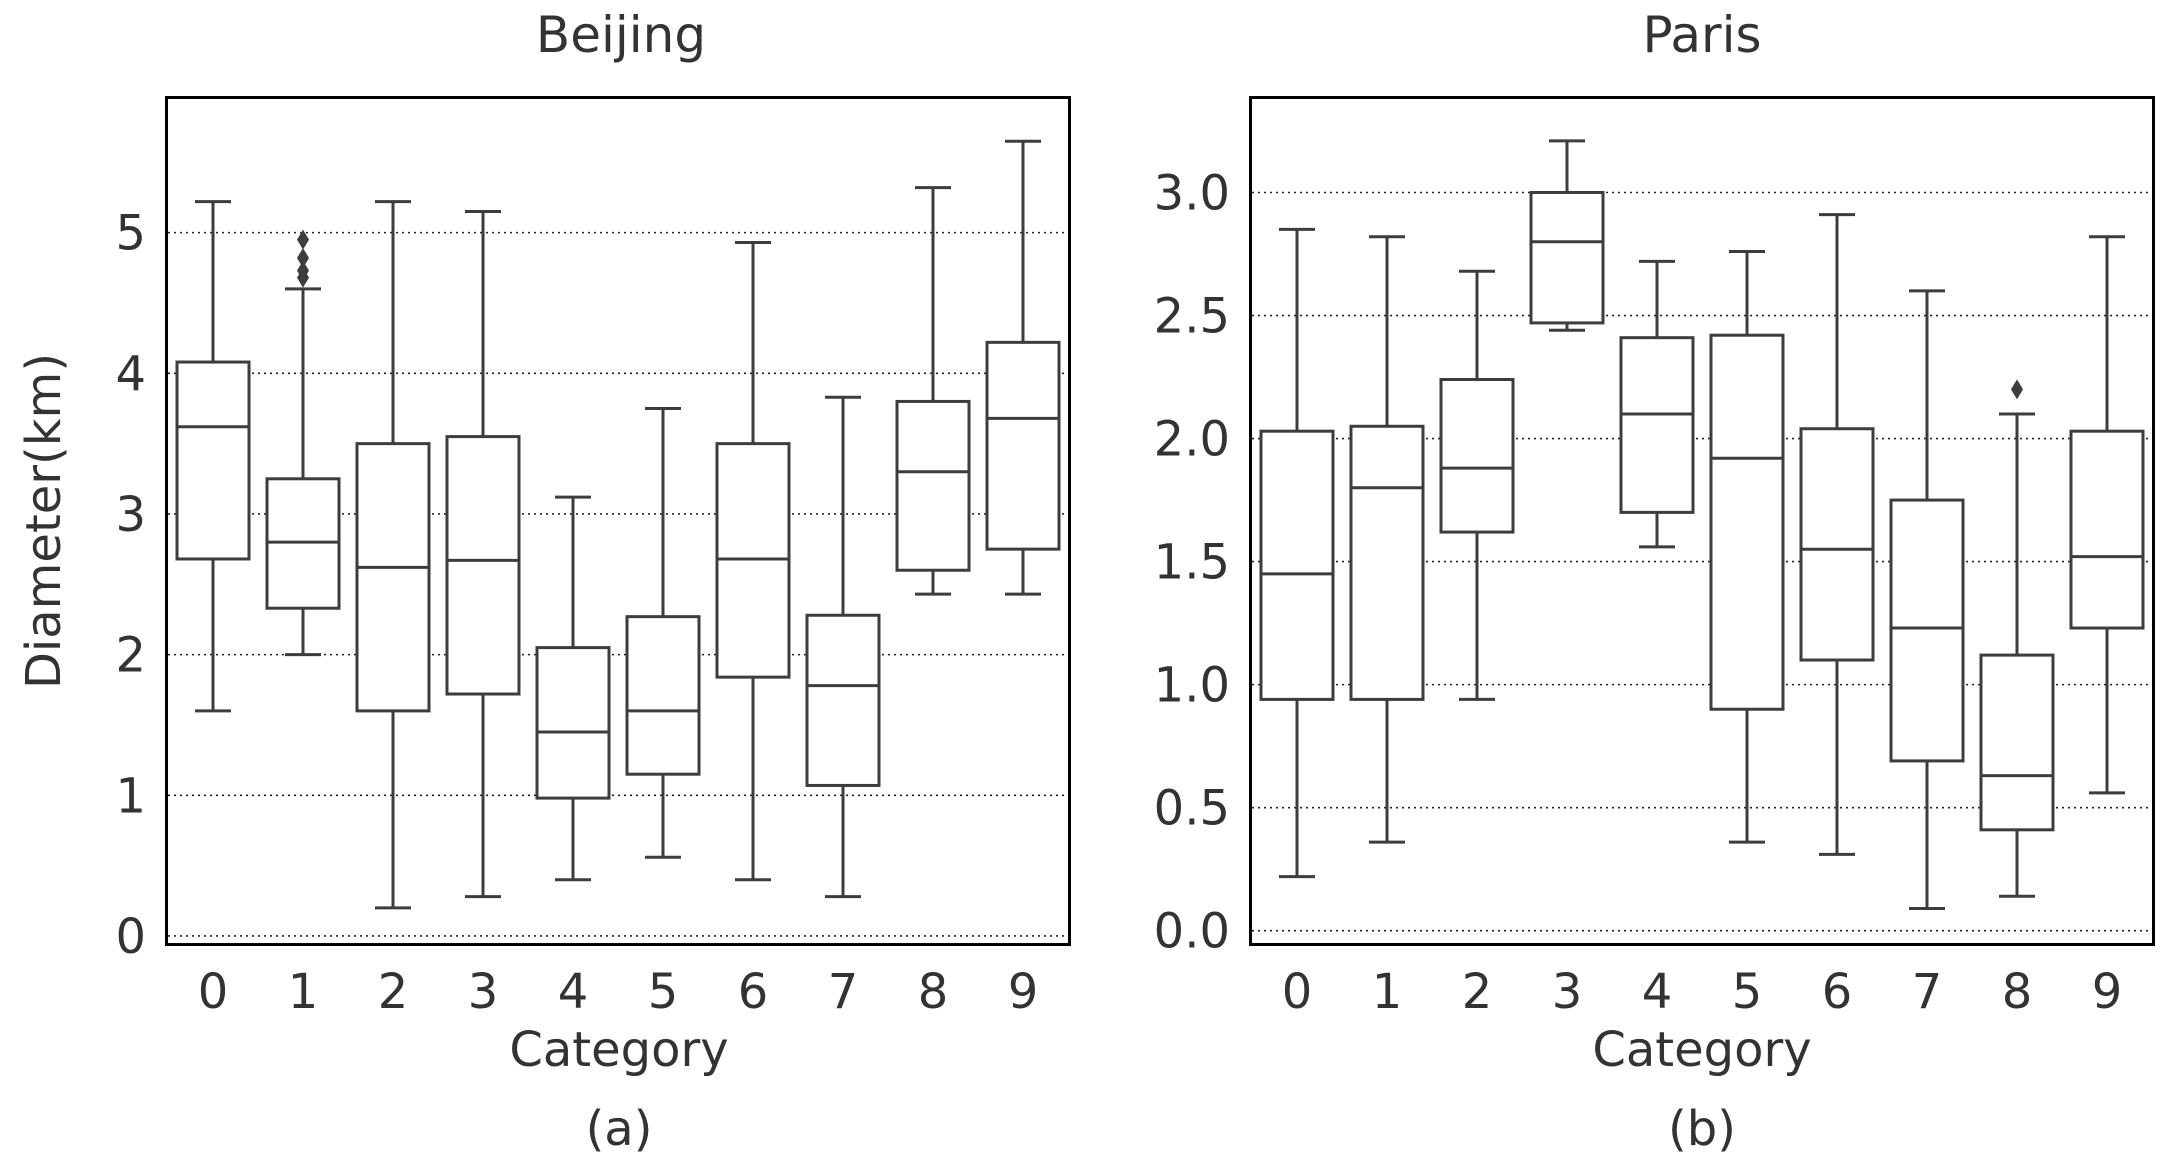 Image resolution: width=2167 pixels, height=1174 pixels. Describe the element at coordinates (130, 515) in the screenshot. I see `y-tick-label: 3` at that location.